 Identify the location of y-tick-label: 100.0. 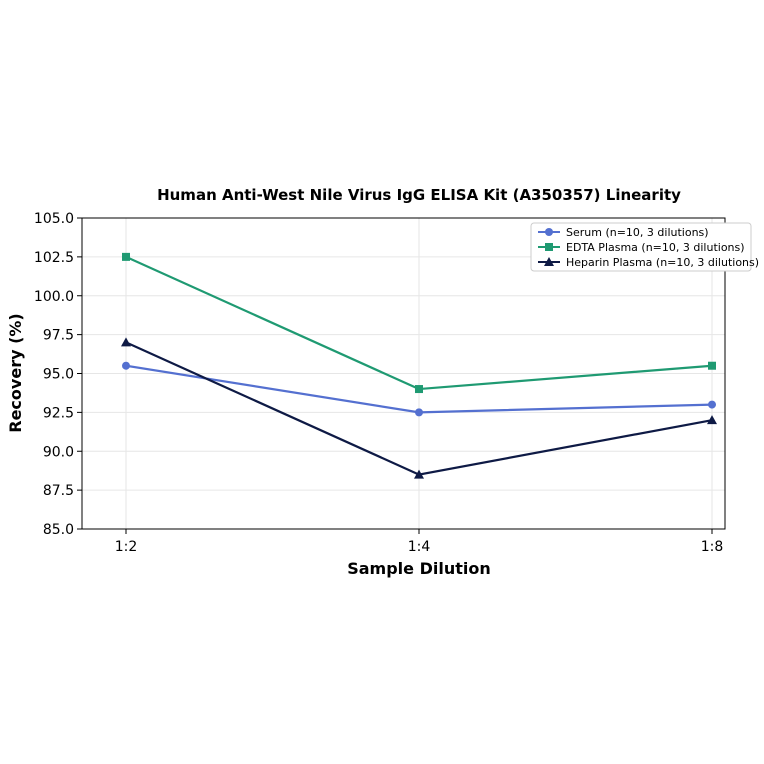
(54, 297).